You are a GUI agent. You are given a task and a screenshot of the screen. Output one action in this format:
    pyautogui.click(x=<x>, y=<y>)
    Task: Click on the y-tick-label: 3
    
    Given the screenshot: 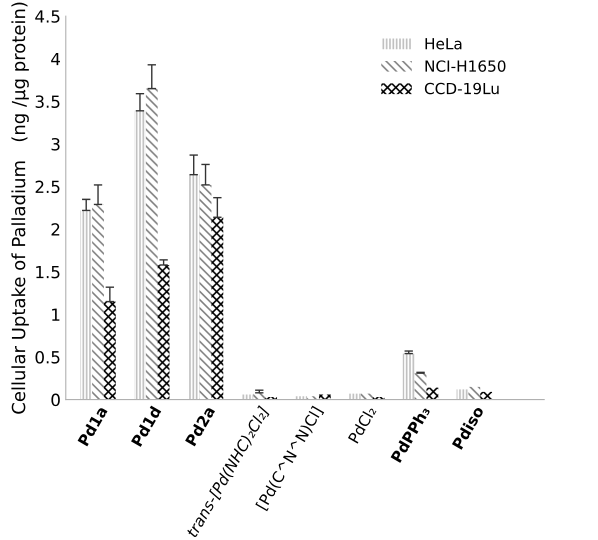 What is the action you would take?
    pyautogui.click(x=56, y=144)
    